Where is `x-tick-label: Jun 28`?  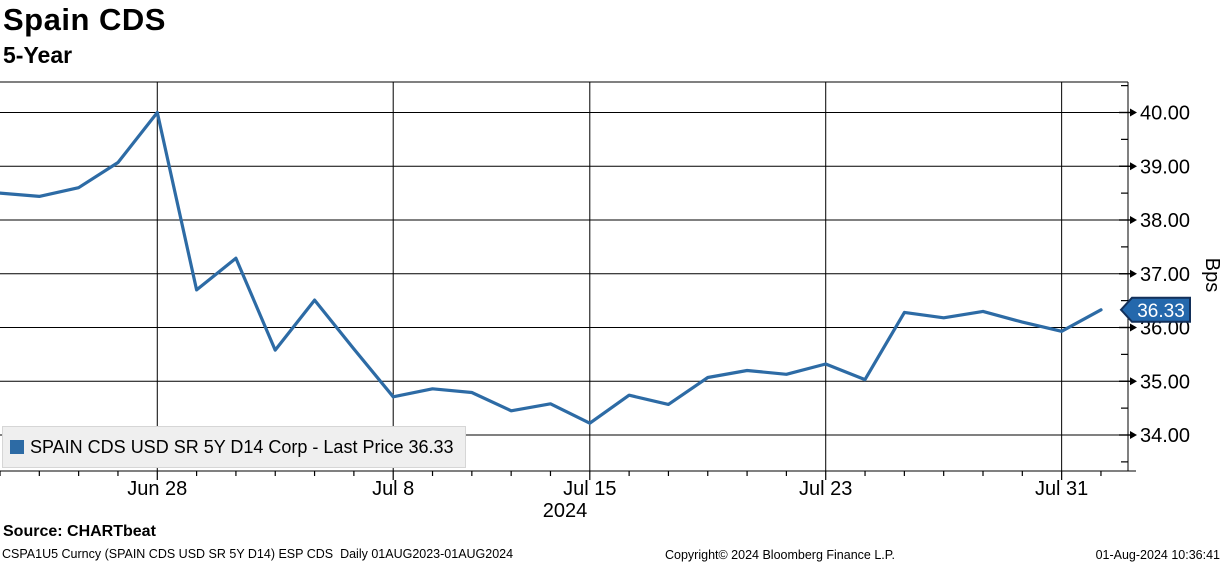
x-tick-label: Jun 28 is located at coordinates (157, 489).